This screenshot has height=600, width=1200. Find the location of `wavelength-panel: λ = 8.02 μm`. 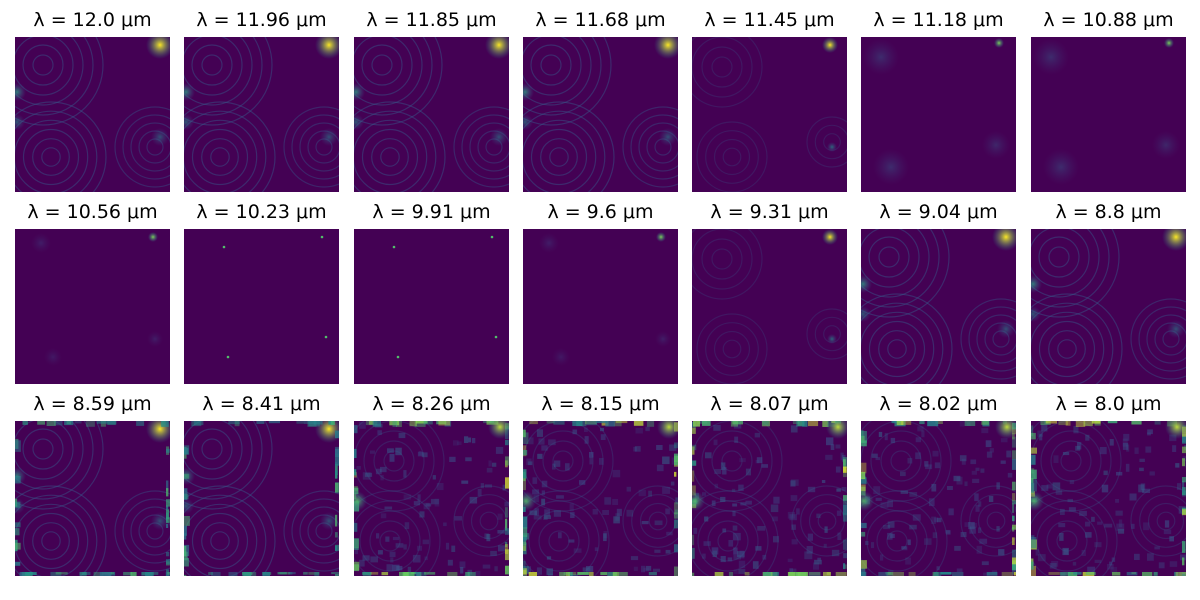

wavelength-panel: λ = 8.02 μm is located at coordinates (938, 483).